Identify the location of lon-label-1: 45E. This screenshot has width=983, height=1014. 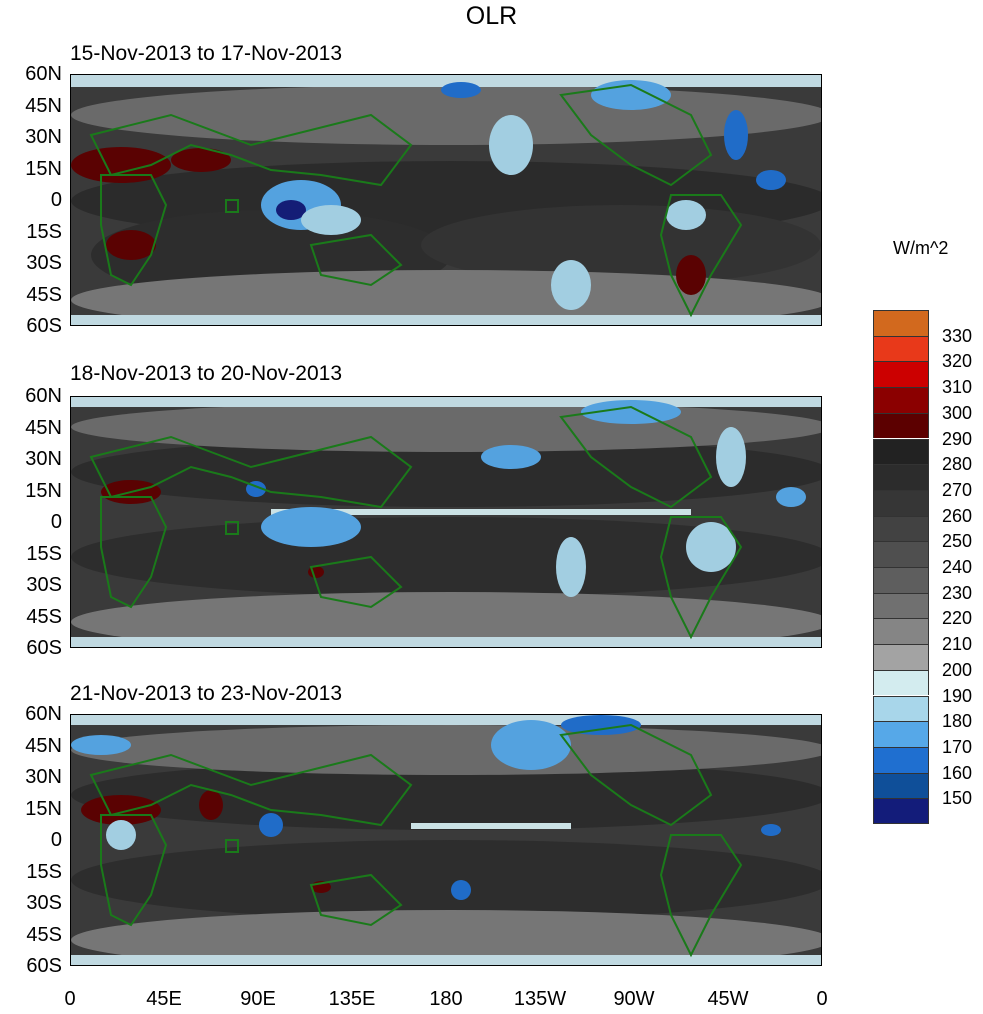
(164, 999).